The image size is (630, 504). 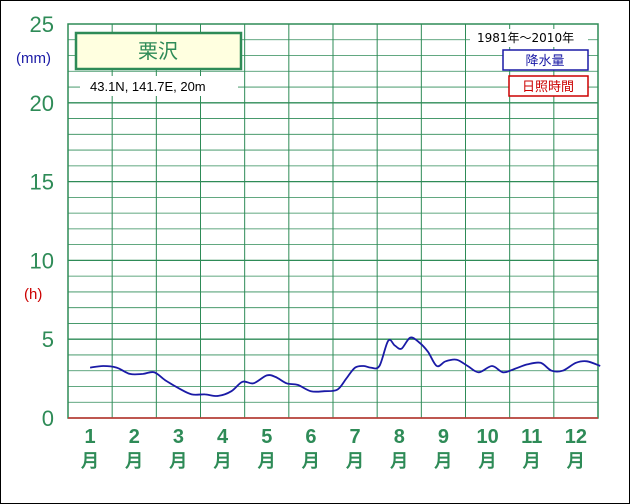 I want to click on month-number-label: 4, so click(x=223, y=437).